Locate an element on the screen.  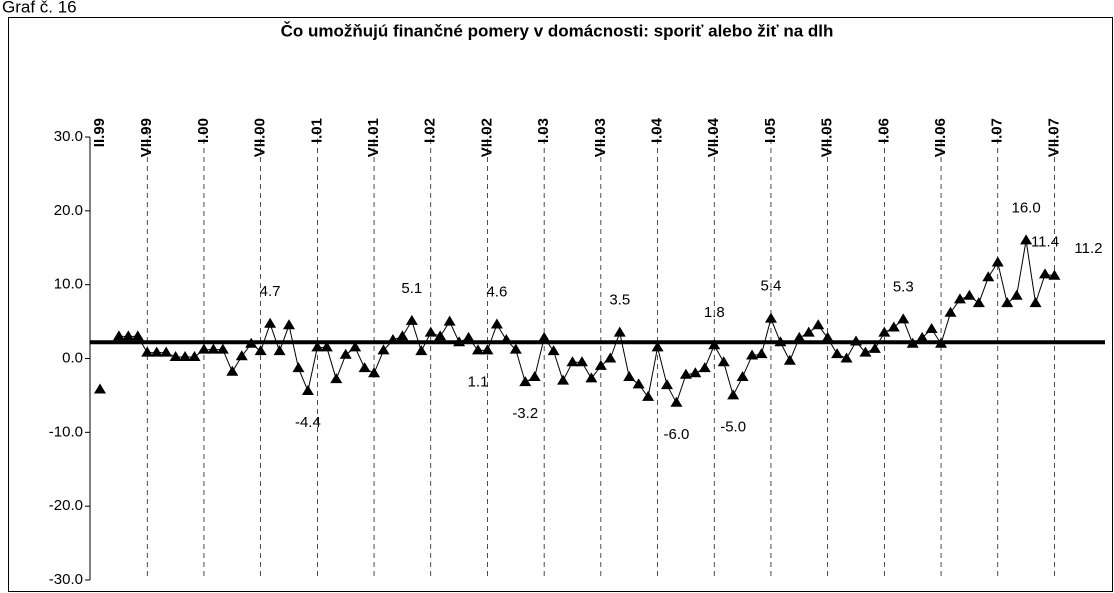
x-tick-label: VII.02 is located at coordinates (486, 137).